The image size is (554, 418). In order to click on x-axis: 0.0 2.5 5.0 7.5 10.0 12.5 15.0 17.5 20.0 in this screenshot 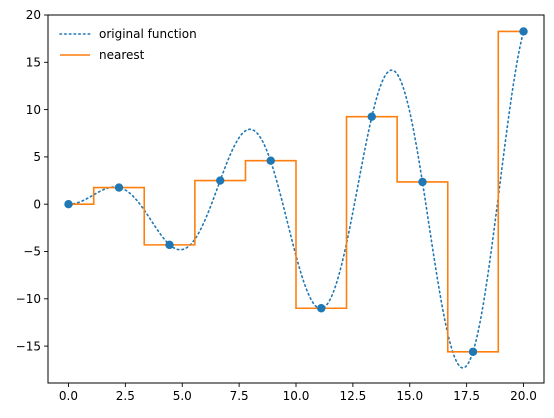, I will do `click(298, 393)`.